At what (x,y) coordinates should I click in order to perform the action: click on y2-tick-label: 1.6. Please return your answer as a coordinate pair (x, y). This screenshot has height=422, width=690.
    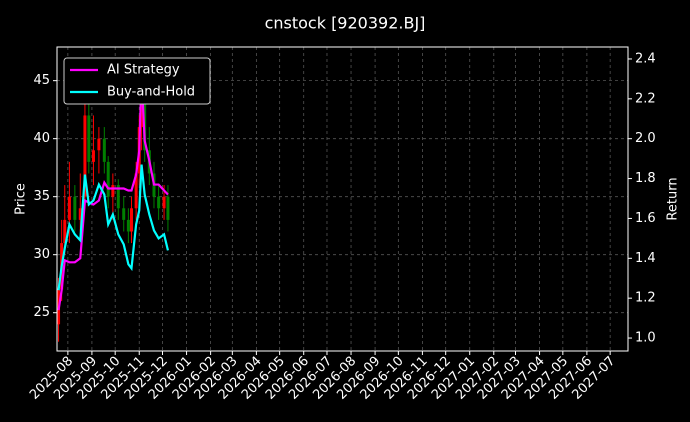
    Looking at the image, I should click on (645, 218).